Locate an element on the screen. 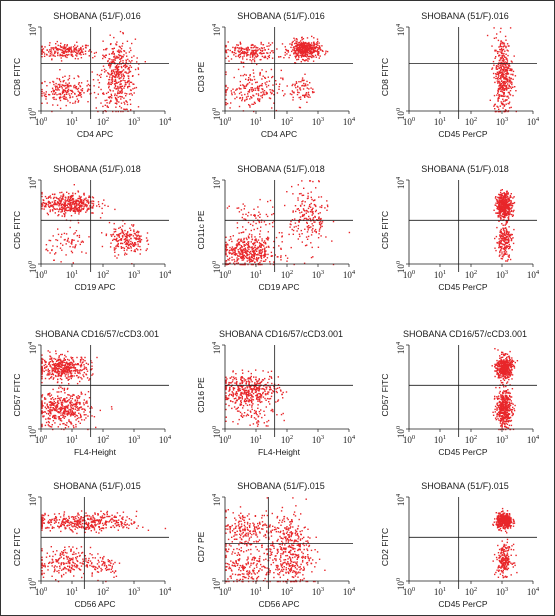  y-axis-label: CD5 FITC is located at coordinates (385, 230).